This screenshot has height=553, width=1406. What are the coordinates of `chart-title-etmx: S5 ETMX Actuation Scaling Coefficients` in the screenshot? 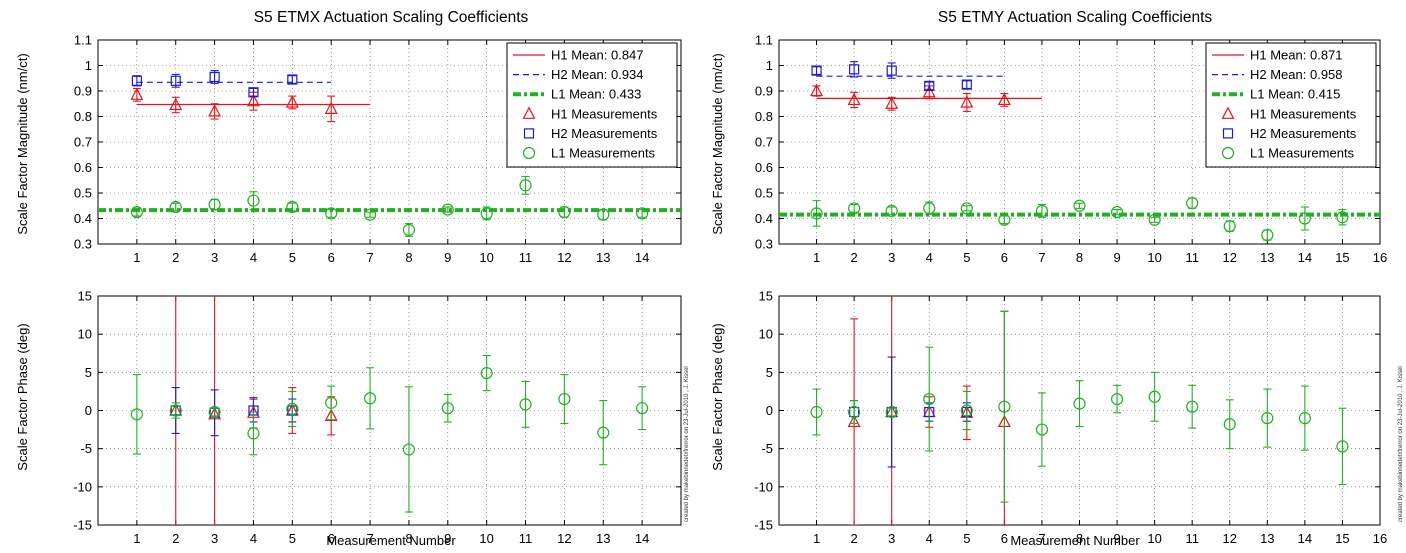 It's located at (391, 17).